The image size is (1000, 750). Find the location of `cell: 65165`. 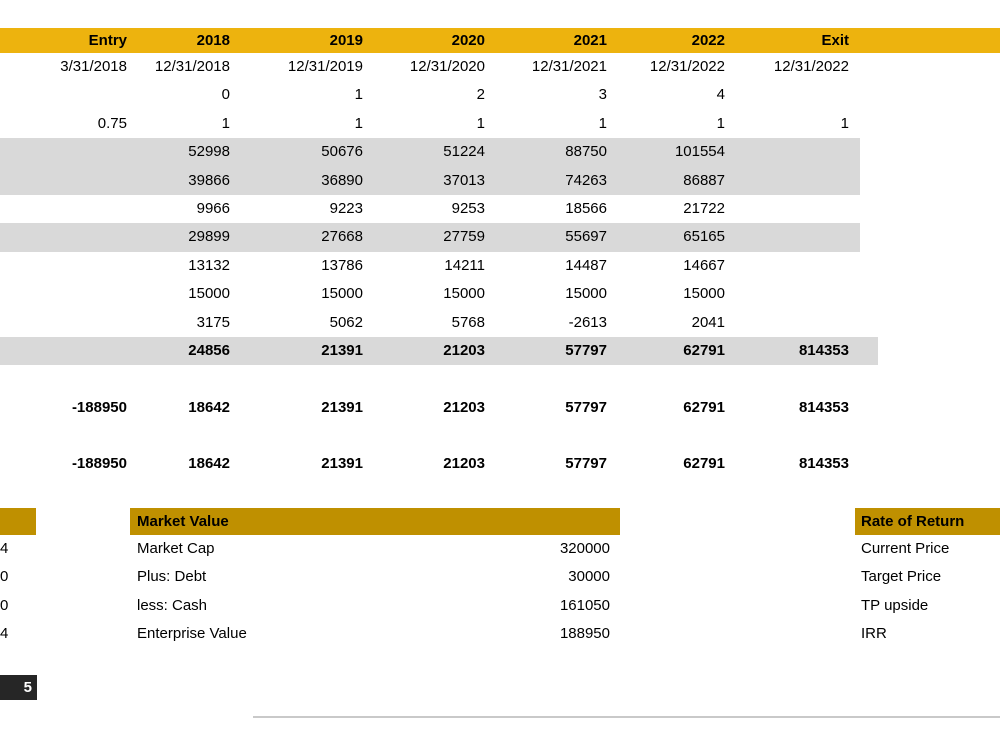

cell: 65165 is located at coordinates (704, 237).